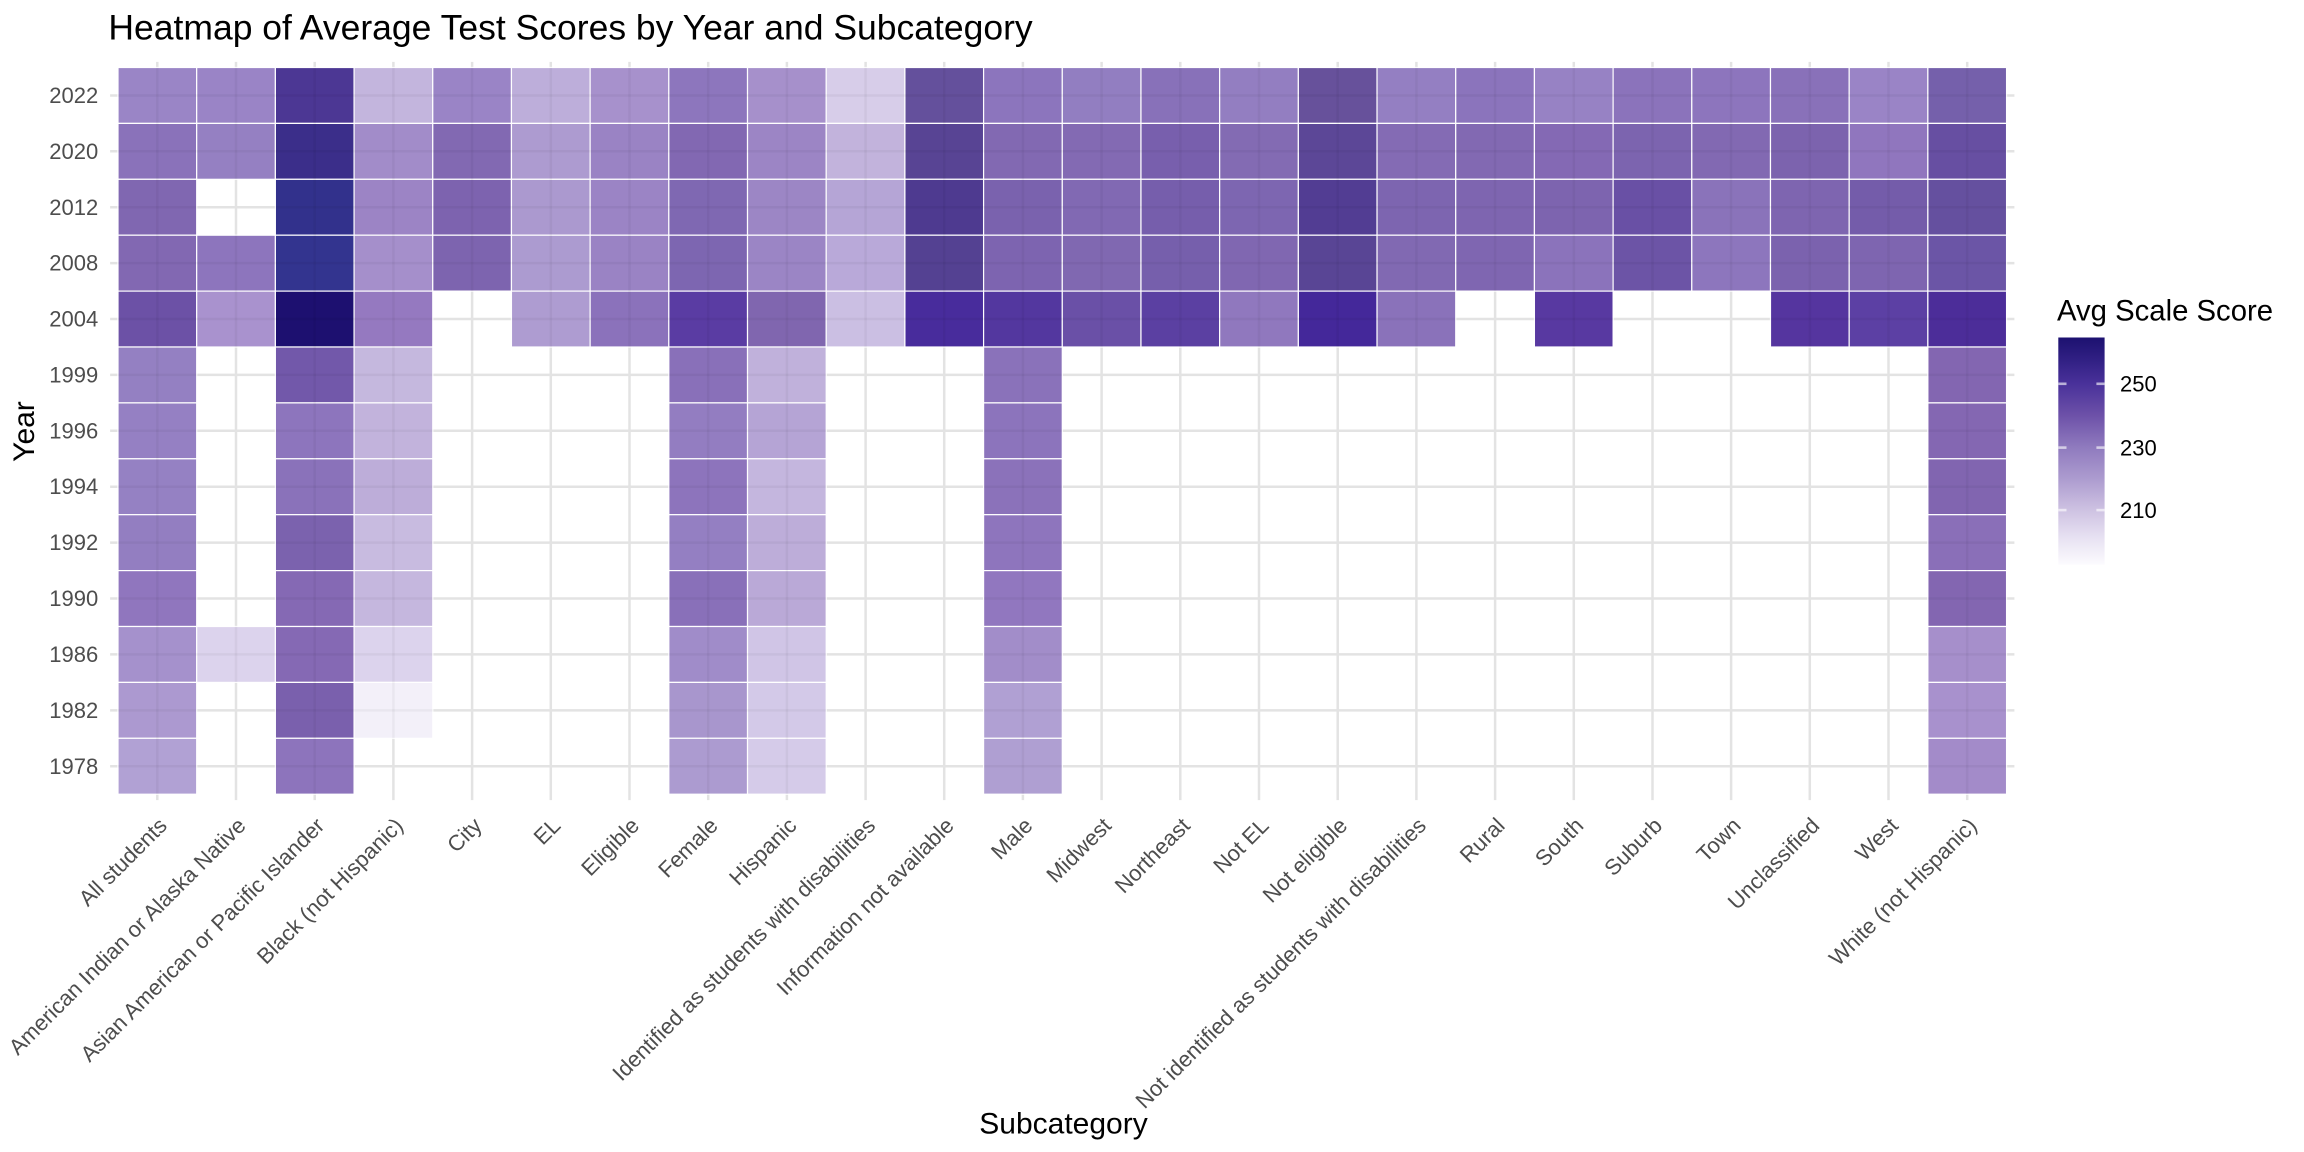 The height and width of the screenshot is (1152, 2304). What do you see at coordinates (2138, 510) in the screenshot?
I see `svg-text: 210` at bounding box center [2138, 510].